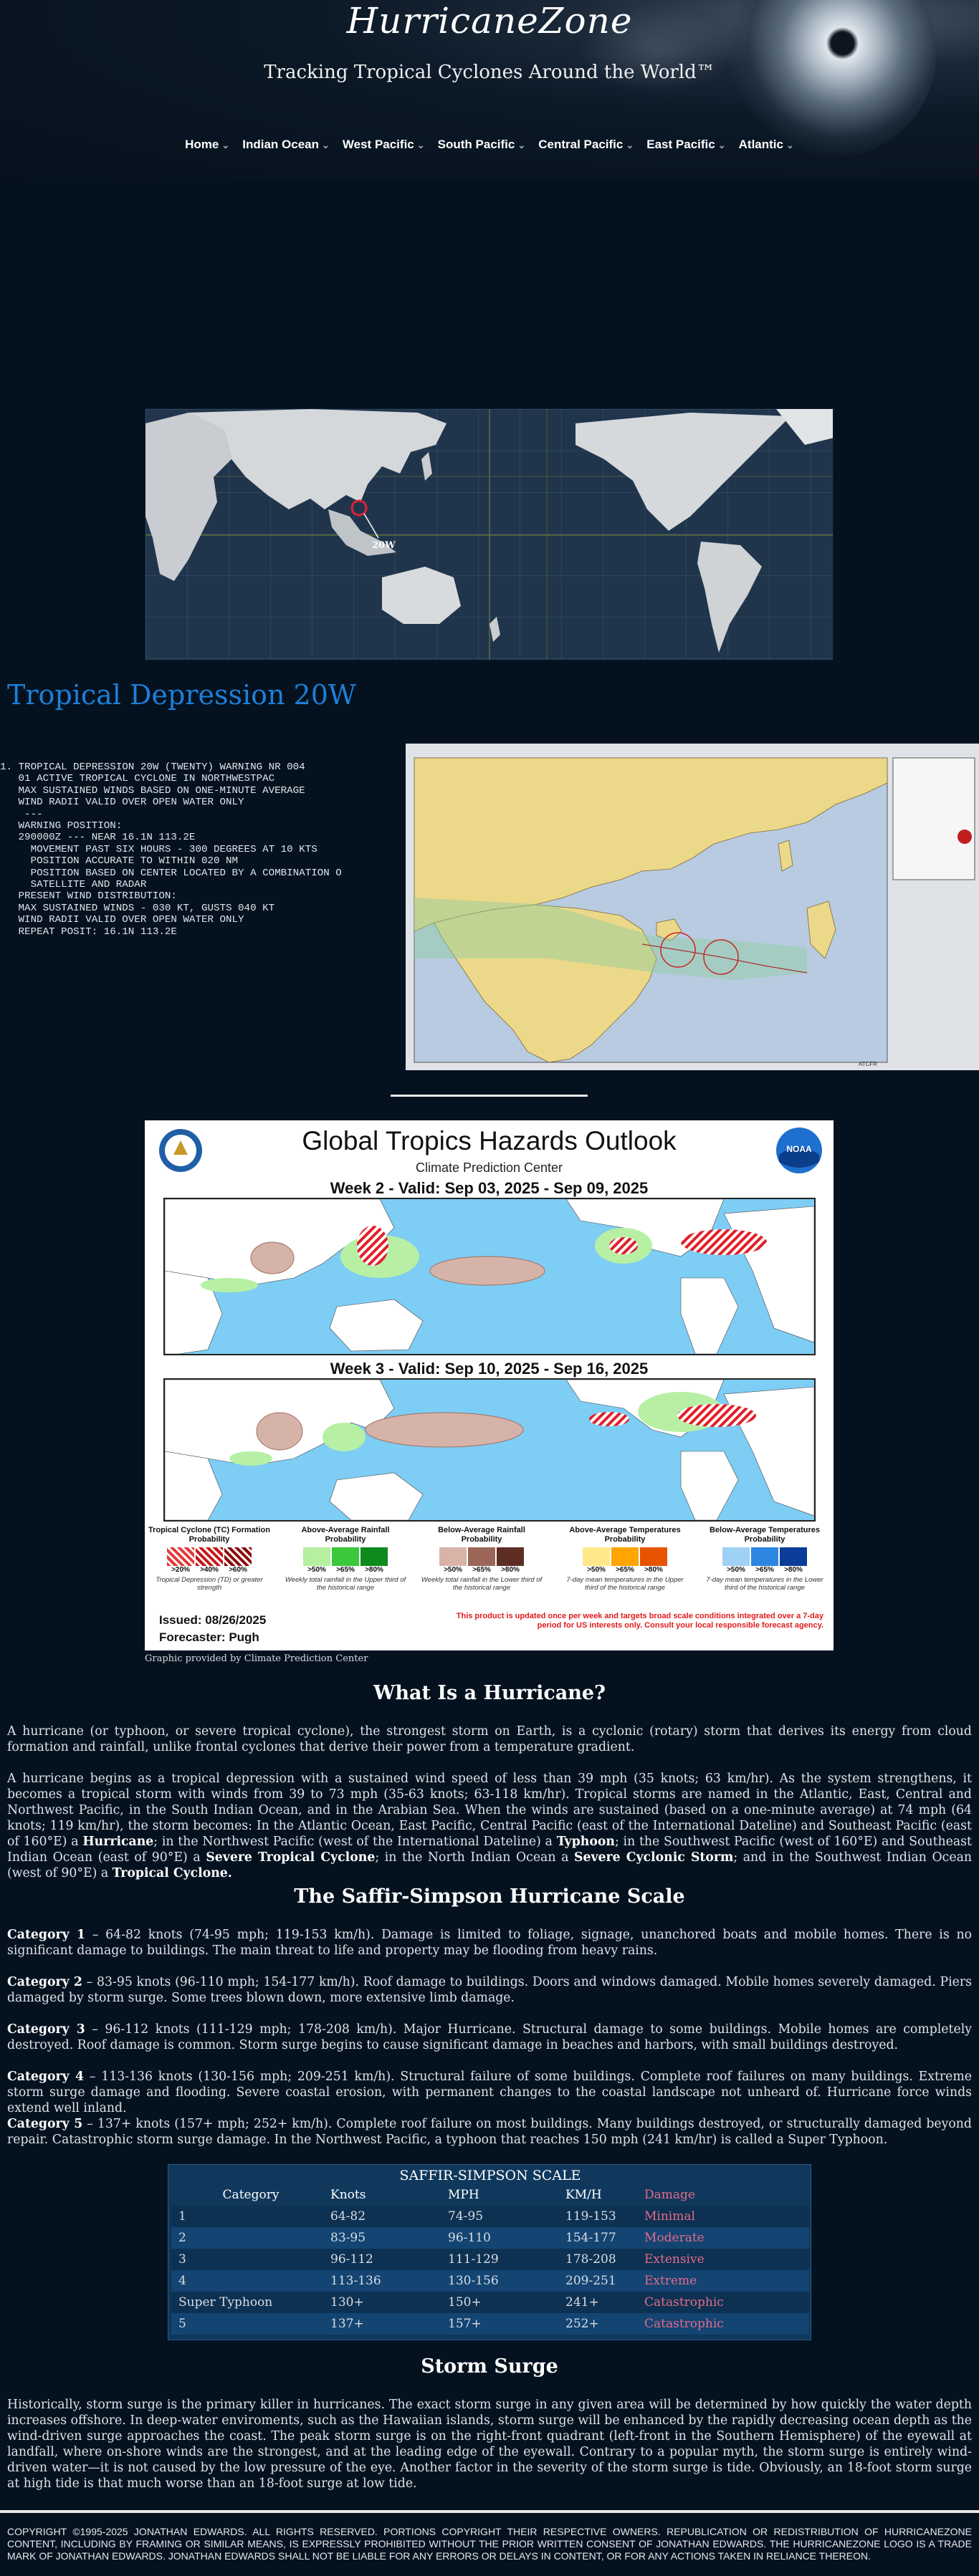  What do you see at coordinates (463, 2195) in the screenshot?
I see `header-mph: MPH` at bounding box center [463, 2195].